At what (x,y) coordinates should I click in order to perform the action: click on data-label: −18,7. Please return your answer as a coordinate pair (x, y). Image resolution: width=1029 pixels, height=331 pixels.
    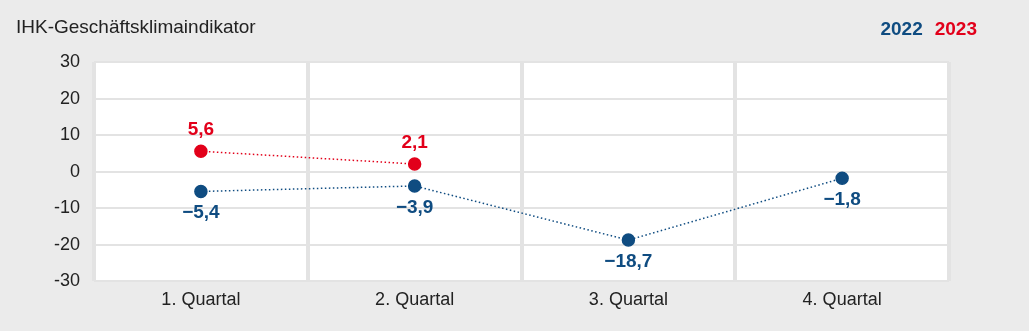
    Looking at the image, I should click on (628, 260).